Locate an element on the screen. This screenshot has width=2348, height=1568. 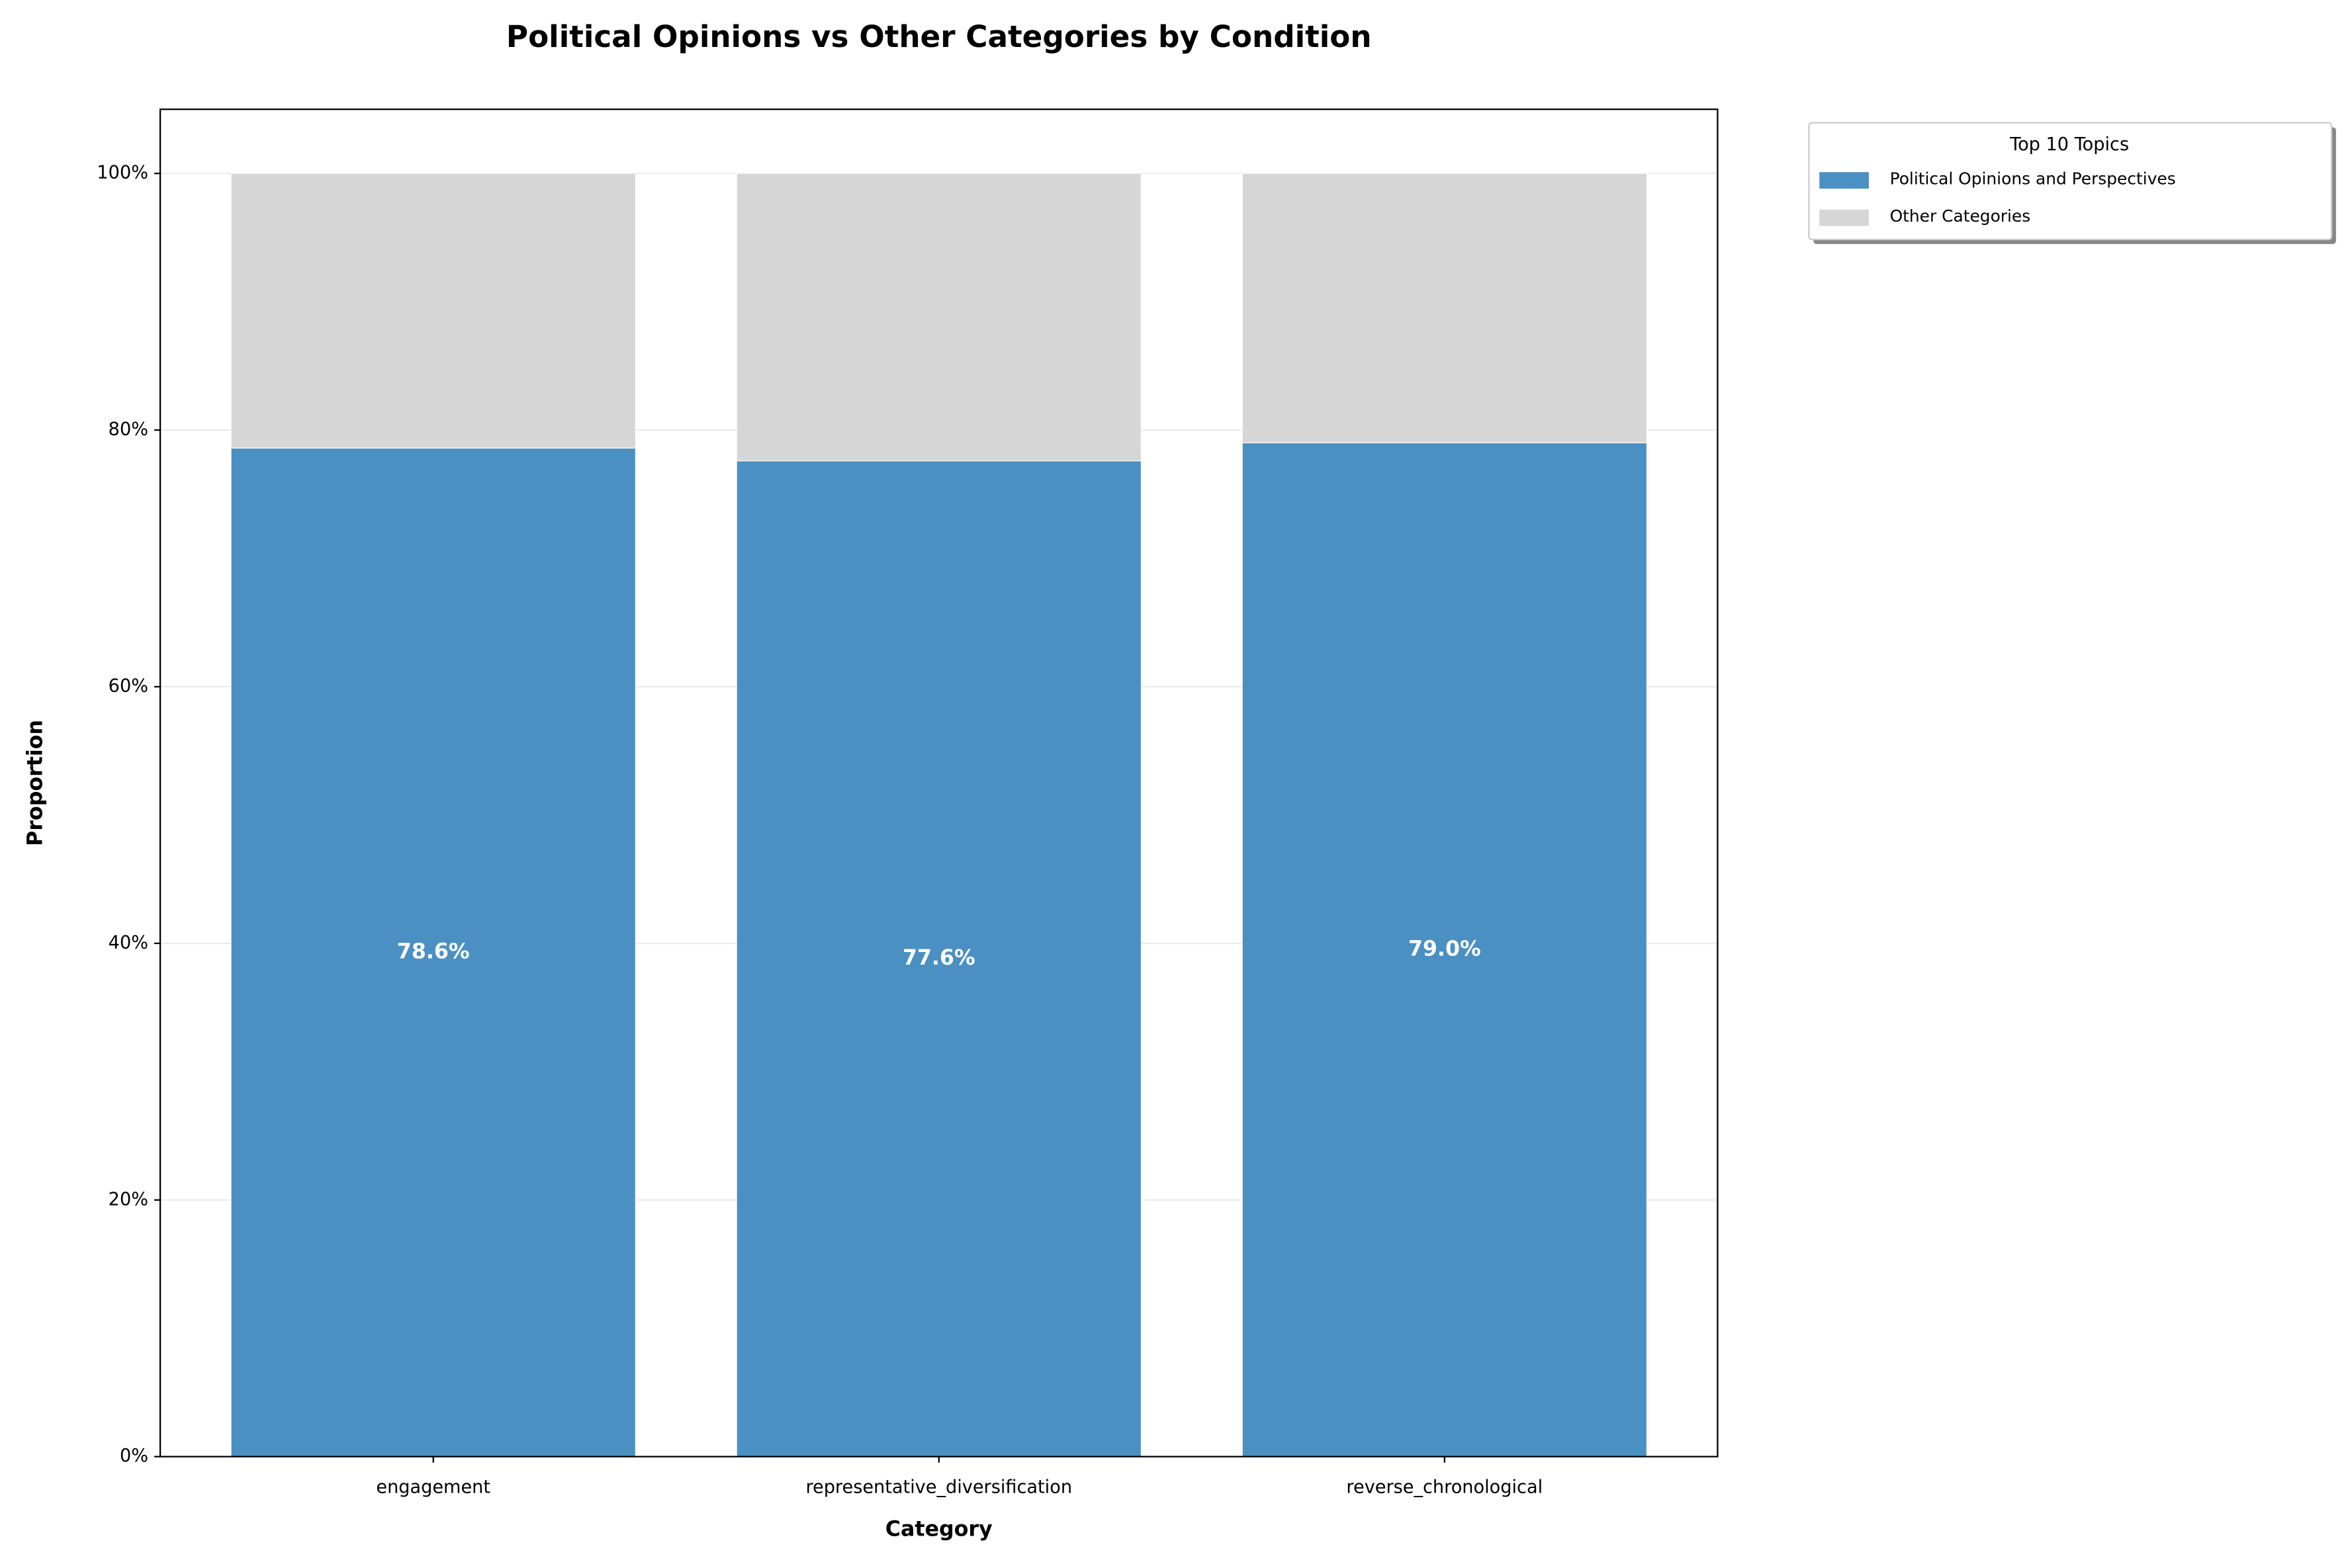
value-label: 78.6% is located at coordinates (433, 951).